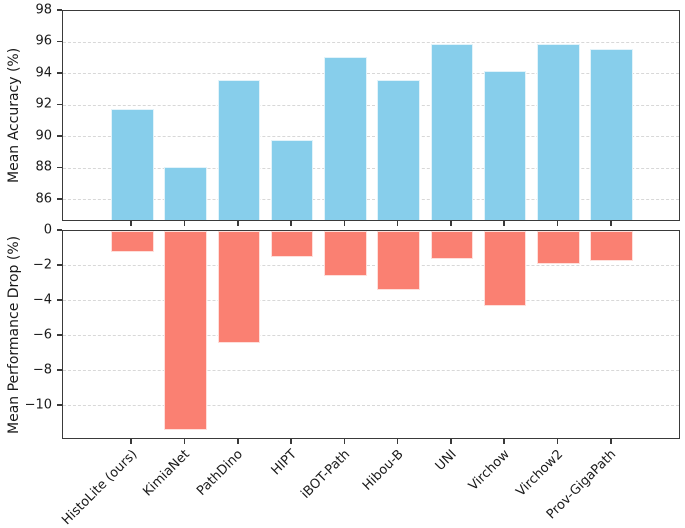 This screenshot has width=685, height=528. What do you see at coordinates (446, 460) in the screenshot?
I see `x-axis-category-label: UNI` at bounding box center [446, 460].